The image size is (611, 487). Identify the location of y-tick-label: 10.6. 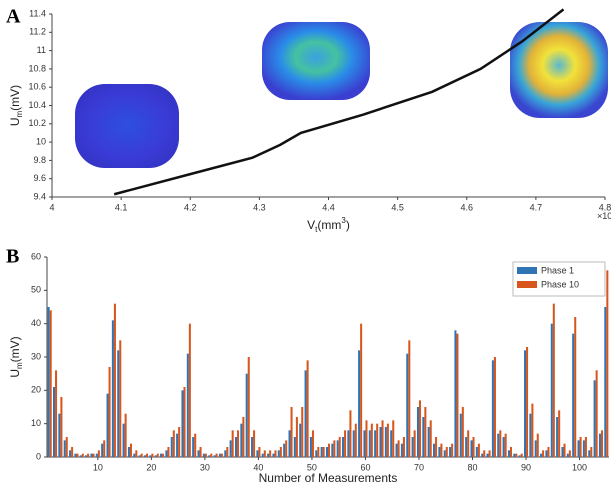
(37, 87).